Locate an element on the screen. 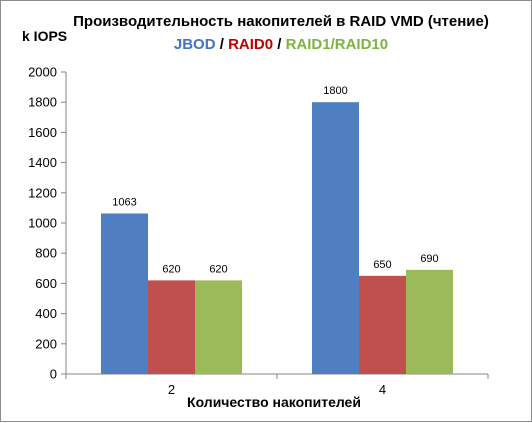 This screenshot has height=423, width=532. y-tick-label: 1200 is located at coordinates (42, 192).